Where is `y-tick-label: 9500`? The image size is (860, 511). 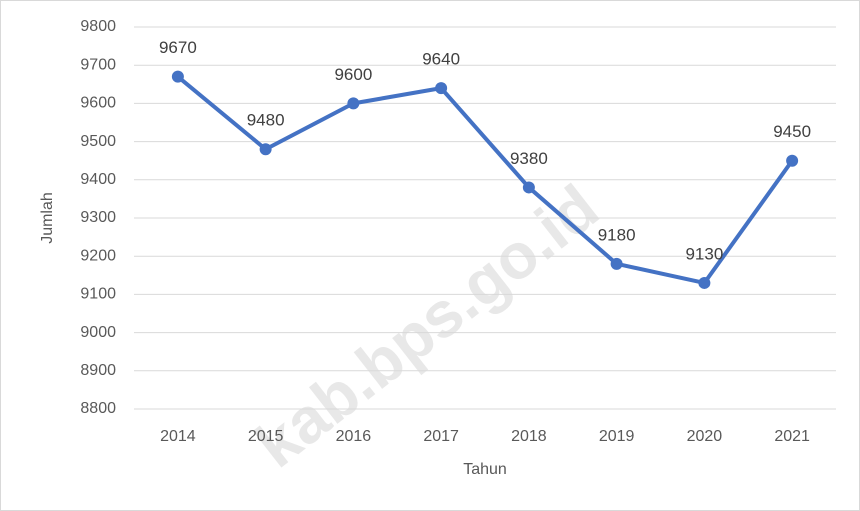
y-tick-label: 9500 is located at coordinates (98, 141).